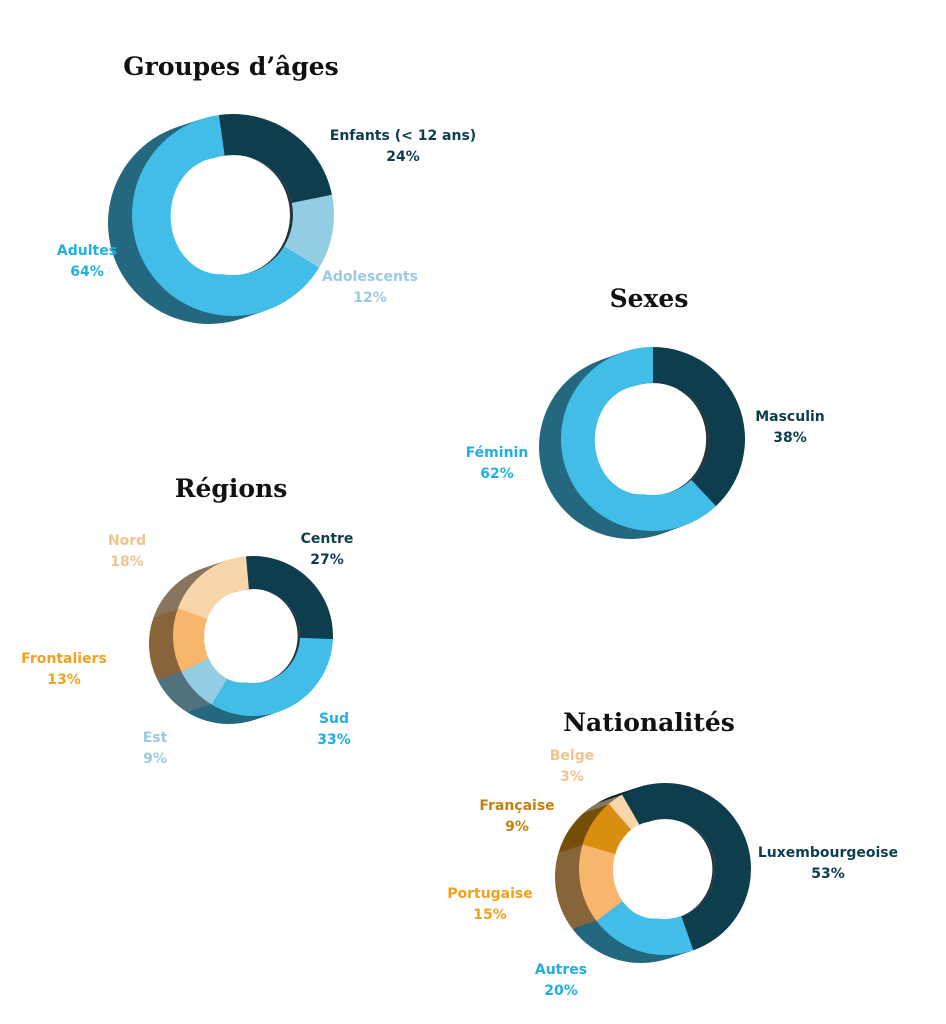 The width and height of the screenshot is (946, 1024). What do you see at coordinates (64, 680) in the screenshot?
I see `slice-value-label: 13%` at bounding box center [64, 680].